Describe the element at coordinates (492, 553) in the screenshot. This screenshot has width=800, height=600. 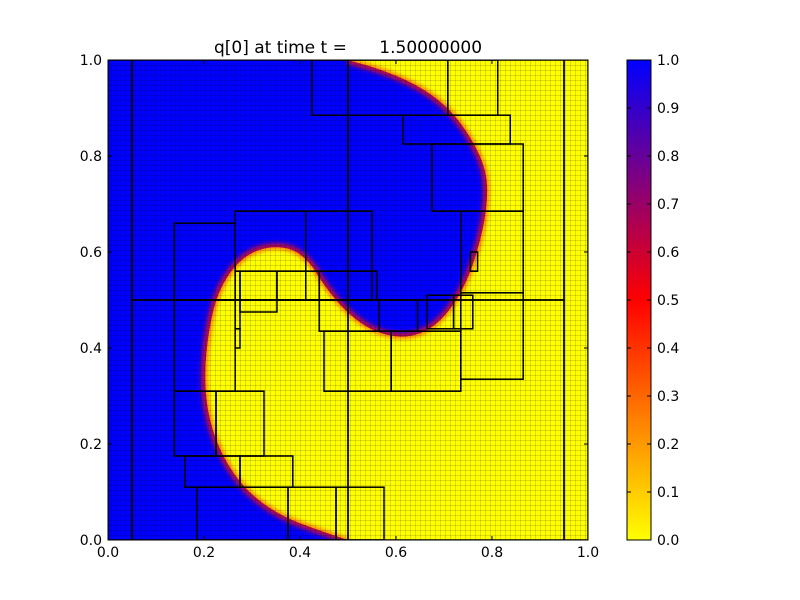
I see `x-tick-label: 0.8` at that location.